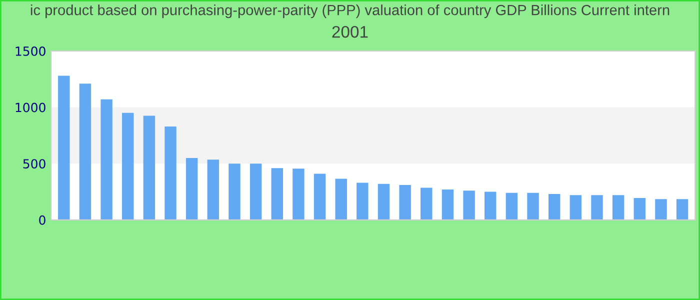 This screenshot has width=700, height=300. What do you see at coordinates (31, 107) in the screenshot?
I see `y-tick-label: 1000` at bounding box center [31, 107].